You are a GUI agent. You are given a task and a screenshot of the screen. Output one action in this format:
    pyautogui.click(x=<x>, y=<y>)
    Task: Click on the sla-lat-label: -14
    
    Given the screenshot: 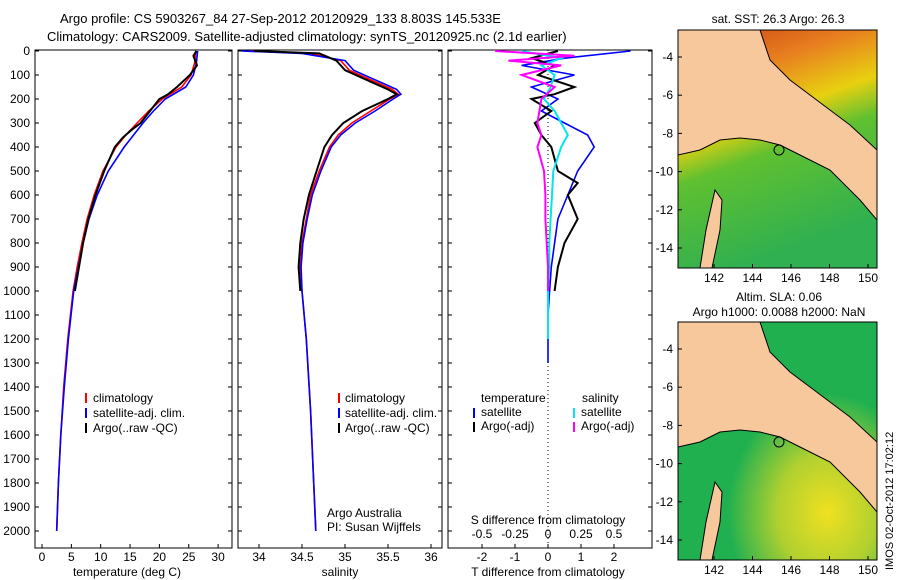 What is the action you would take?
    pyautogui.click(x=665, y=540)
    